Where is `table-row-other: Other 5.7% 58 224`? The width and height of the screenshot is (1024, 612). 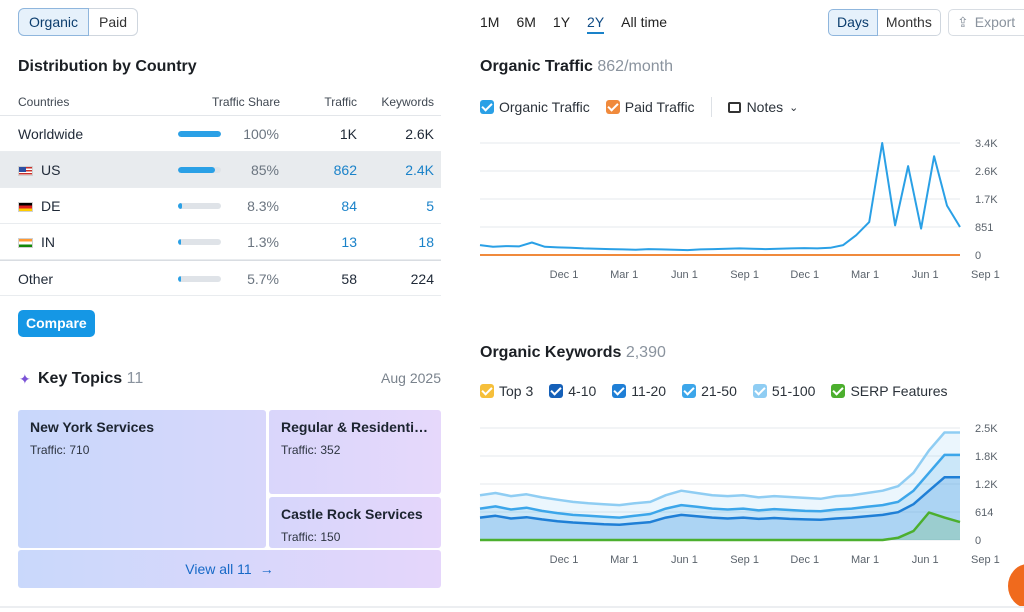
table-row-other: Other 5.7% 58 224 is located at coordinates (220, 278).